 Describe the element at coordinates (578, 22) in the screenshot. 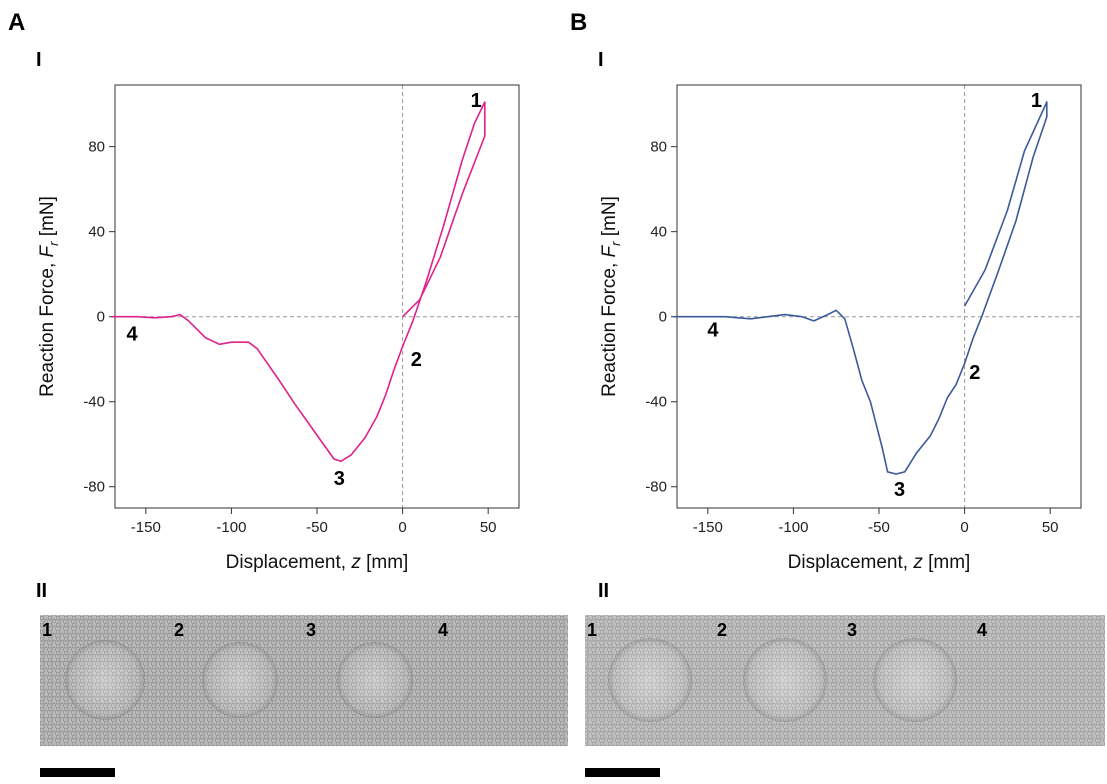

I see `panel-label: B` at that location.